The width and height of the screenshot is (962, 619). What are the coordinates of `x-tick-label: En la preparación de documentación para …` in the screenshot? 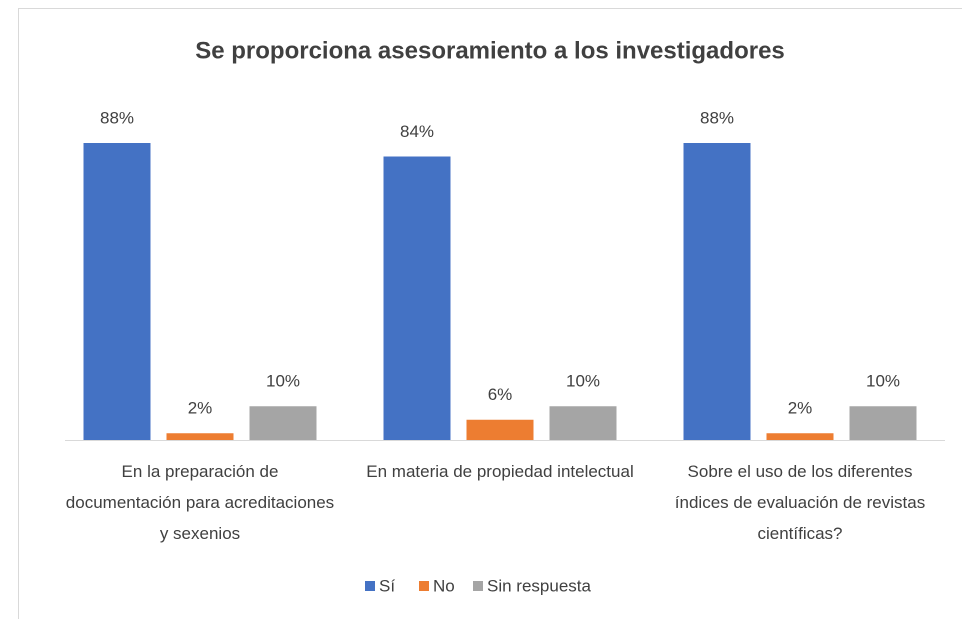 It's located at (200, 502).